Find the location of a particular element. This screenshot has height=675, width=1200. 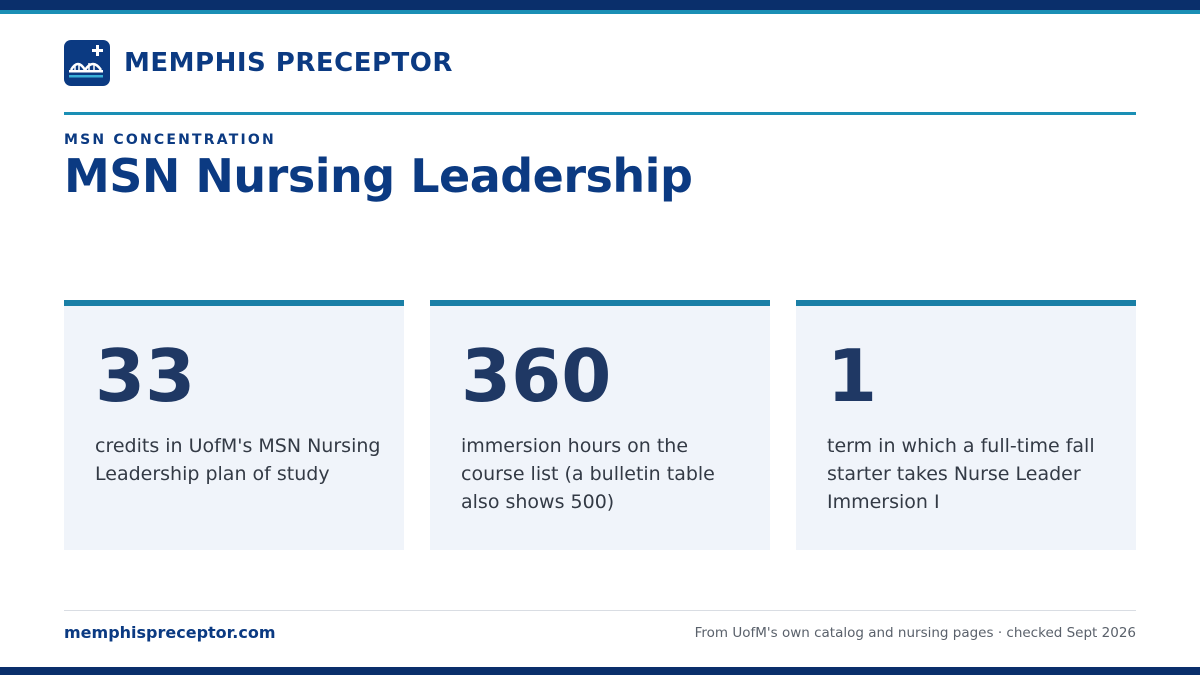

page-title: MSN Nursing Leadership is located at coordinates (378, 176).